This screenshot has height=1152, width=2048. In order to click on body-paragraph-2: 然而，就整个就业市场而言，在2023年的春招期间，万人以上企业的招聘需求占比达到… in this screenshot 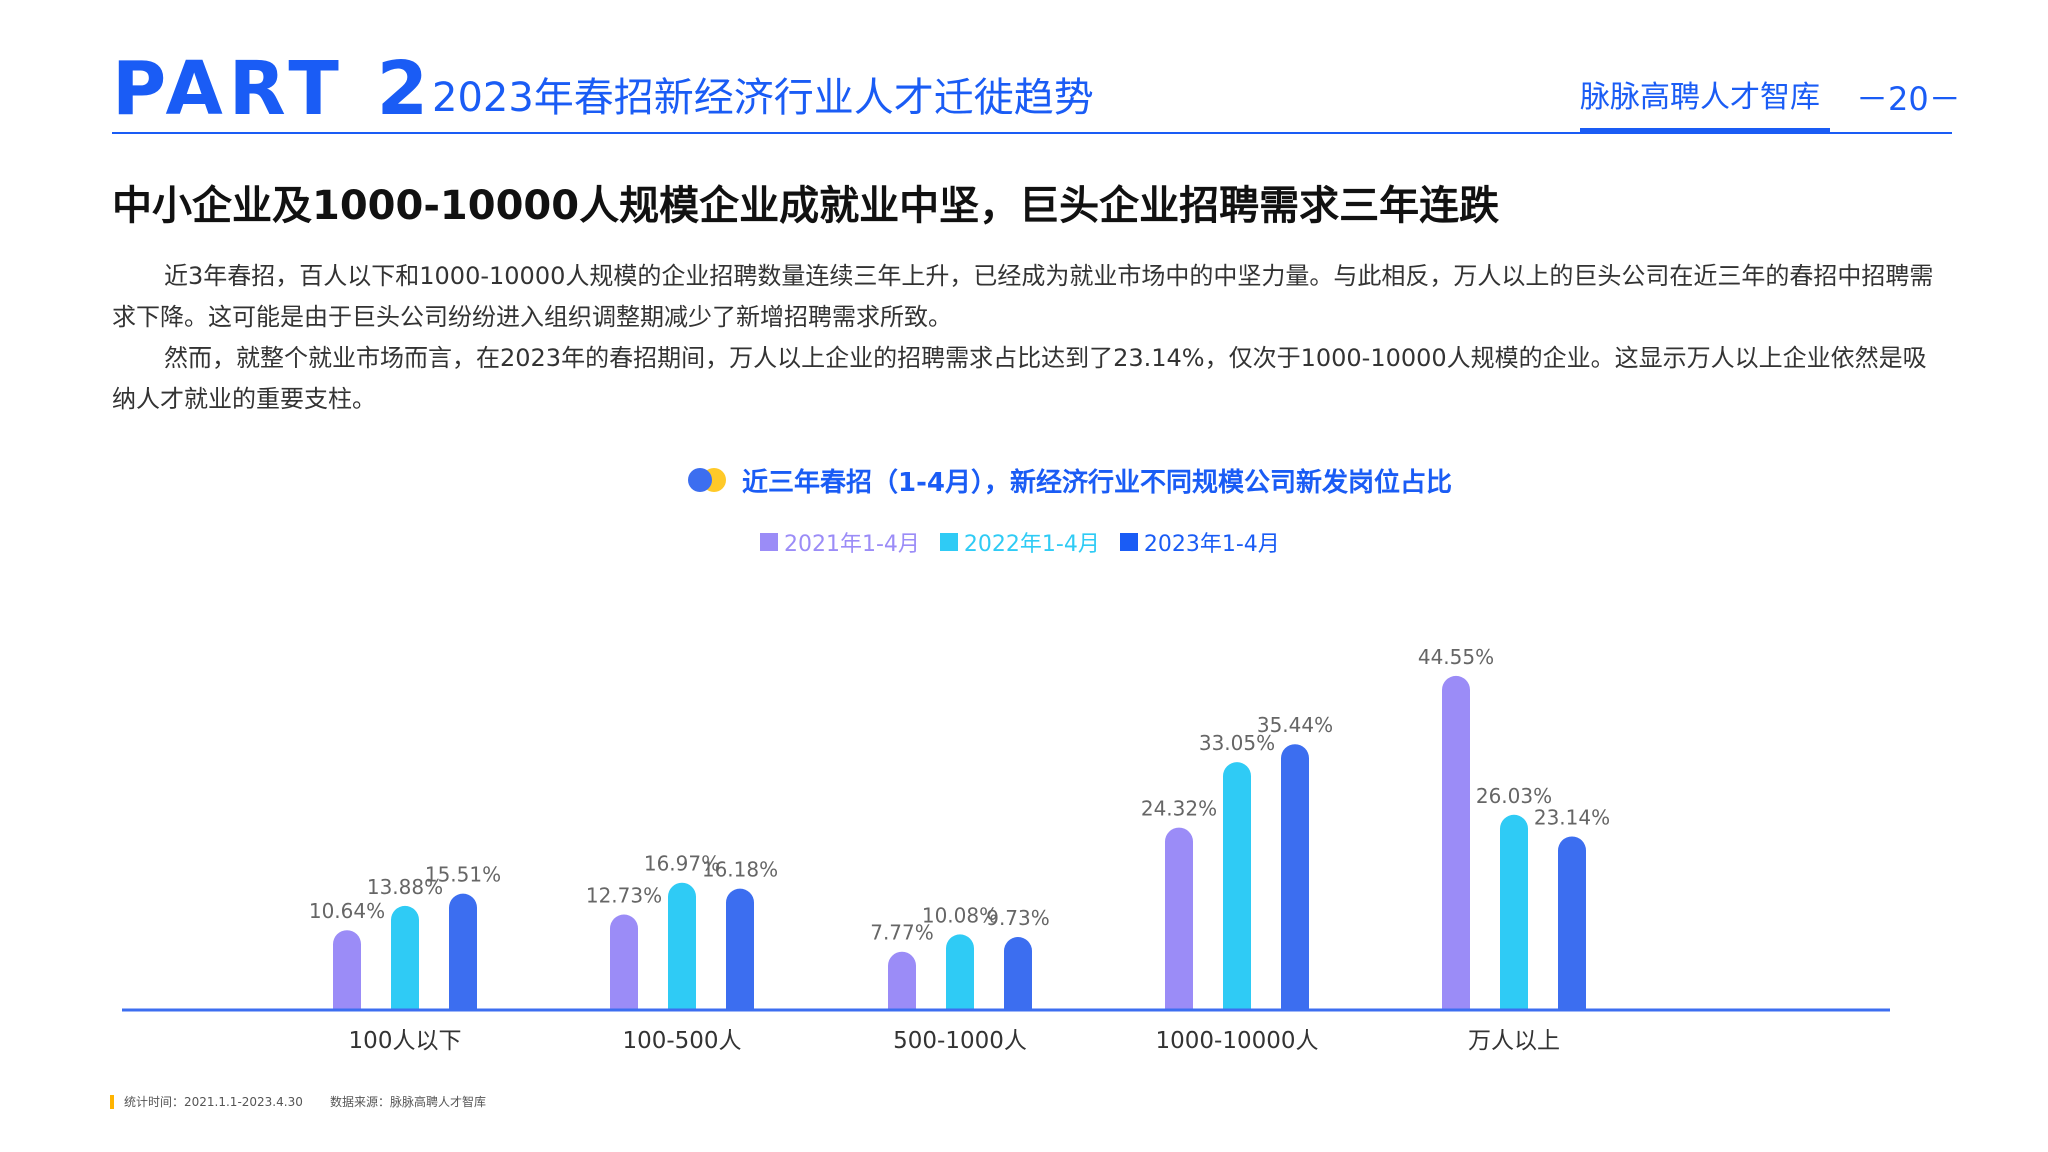, I will do `click(1019, 378)`.